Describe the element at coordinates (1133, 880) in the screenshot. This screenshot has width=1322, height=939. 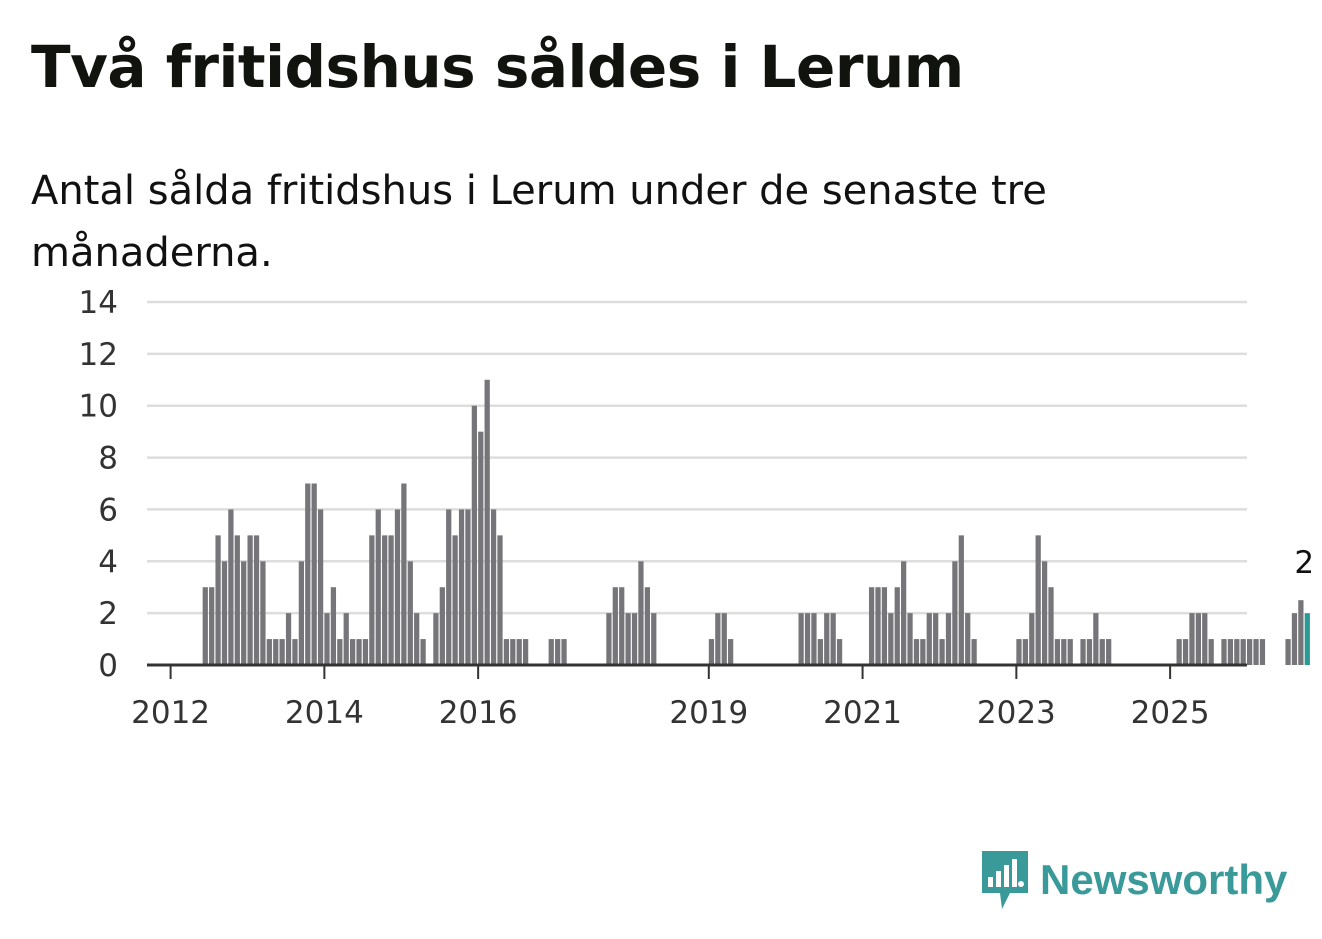
I see `newsworthy-logo: Newsworthy` at that location.